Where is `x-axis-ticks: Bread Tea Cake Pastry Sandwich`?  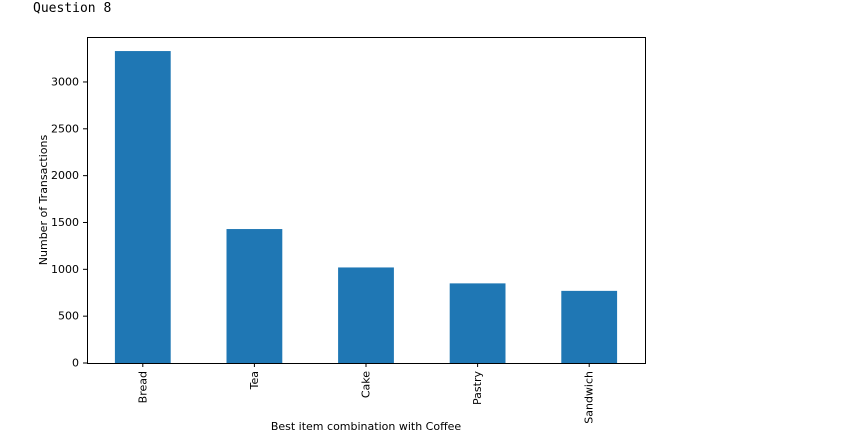 x-axis-ticks: Bread Tea Cake Pastry Sandwich is located at coordinates (366, 393).